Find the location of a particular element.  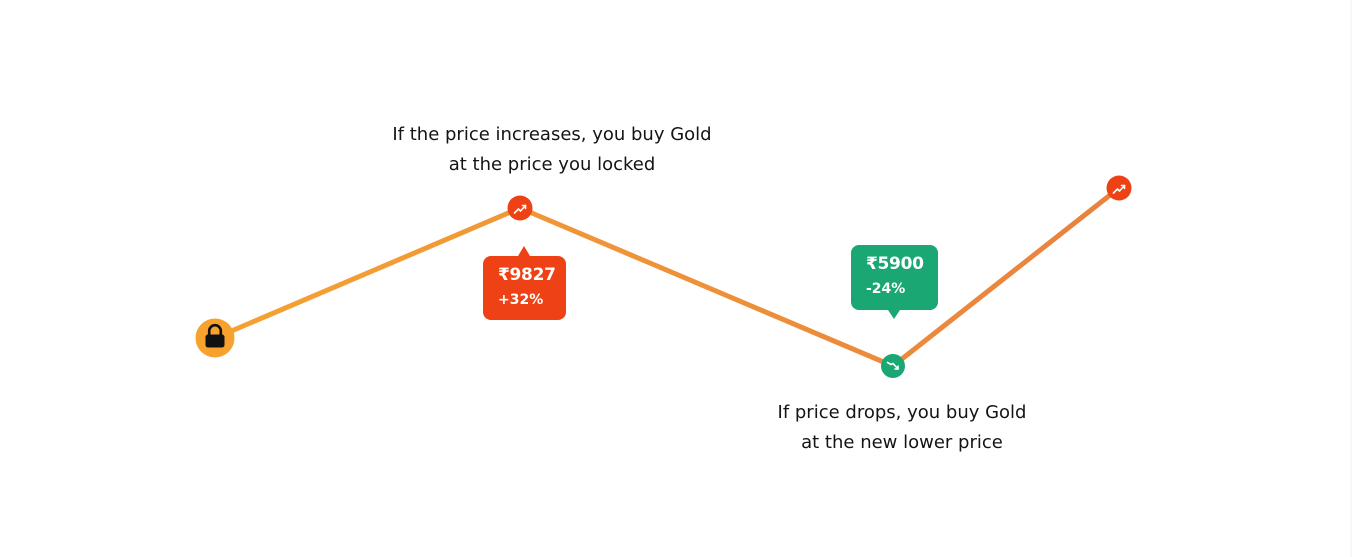

lock-marker is located at coordinates (215, 338).